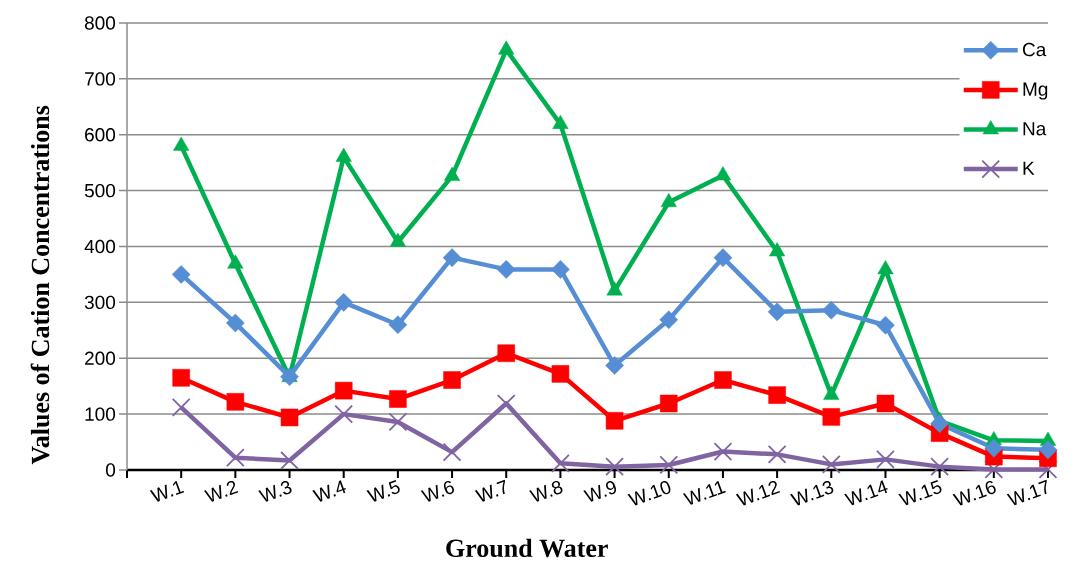 The image size is (1088, 568). I want to click on y-tick-label: 0, so click(110, 470).